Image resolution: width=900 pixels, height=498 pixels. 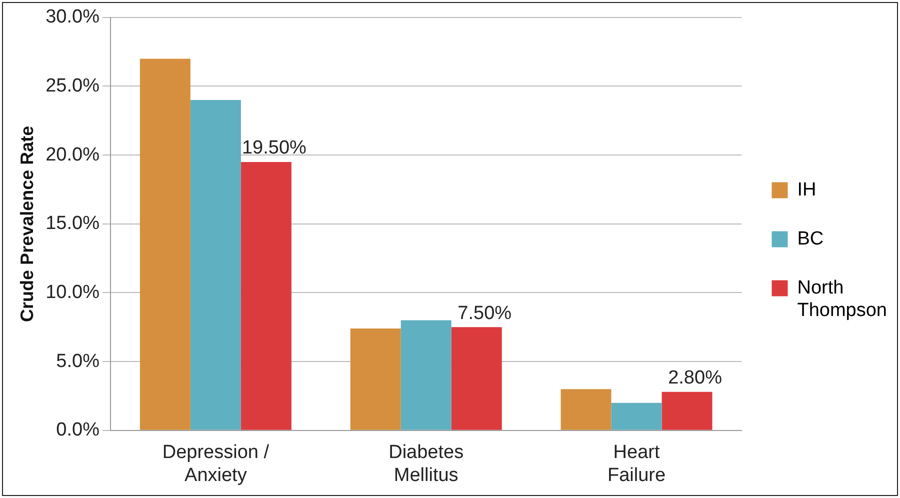 I want to click on y-tick-label: 30.0%, so click(x=73, y=17).